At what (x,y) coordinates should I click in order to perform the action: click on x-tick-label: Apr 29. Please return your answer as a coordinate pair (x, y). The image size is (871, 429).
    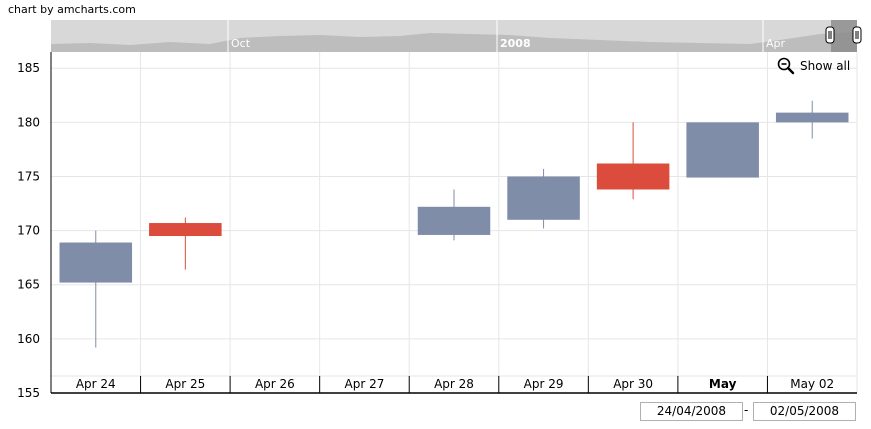
    Looking at the image, I should click on (544, 384).